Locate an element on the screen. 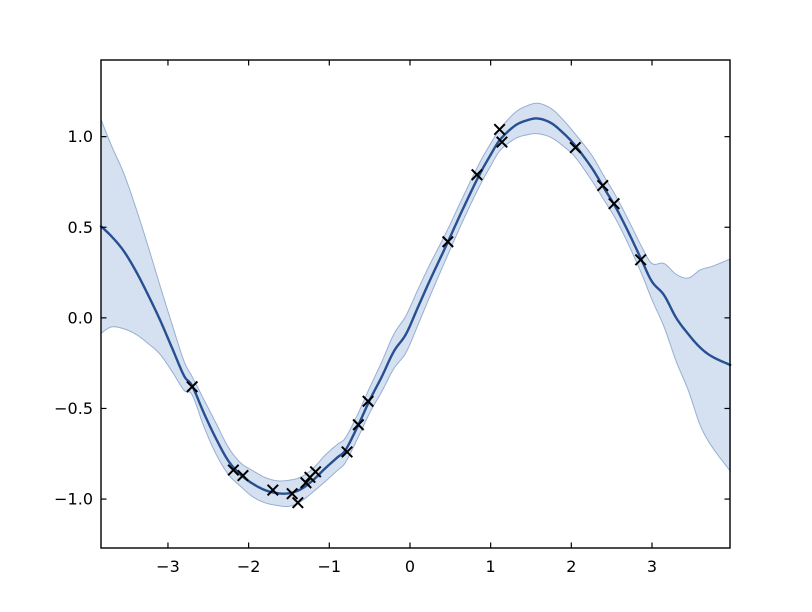 Image resolution: width=812 pixels, height=612 pixels. y-tick-label: 0.0 is located at coordinates (80, 317).